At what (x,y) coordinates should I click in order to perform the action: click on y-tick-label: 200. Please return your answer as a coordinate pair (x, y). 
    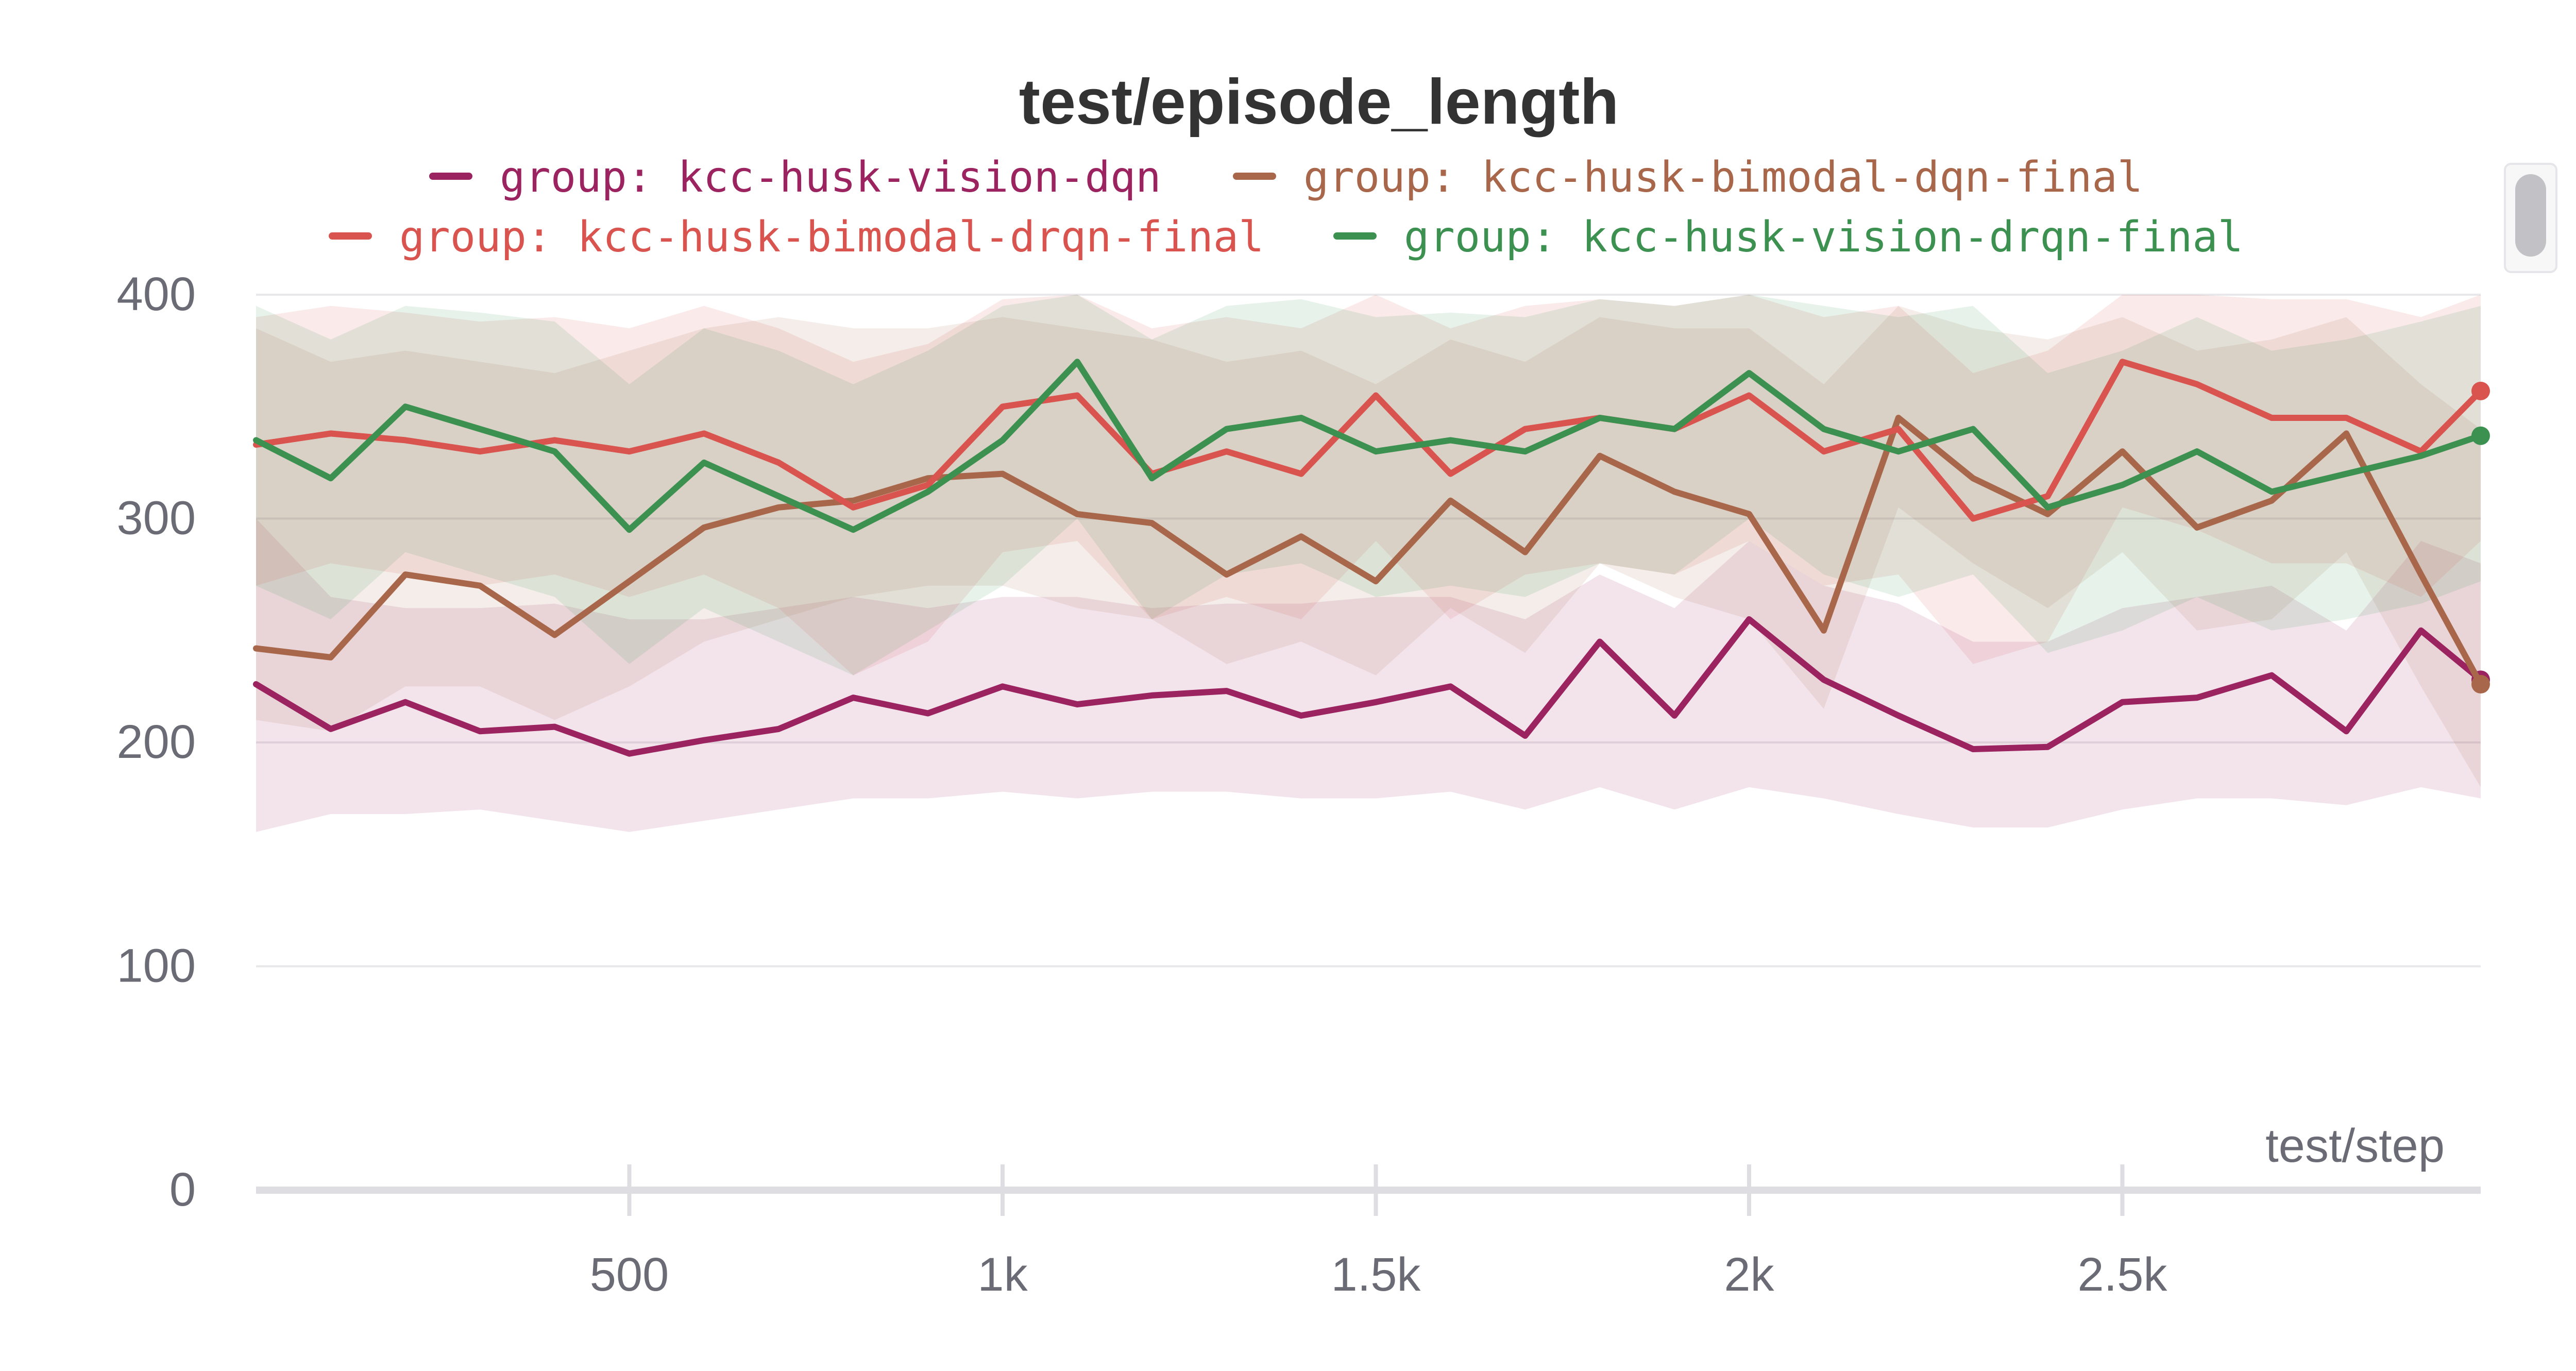
    Looking at the image, I should click on (156, 742).